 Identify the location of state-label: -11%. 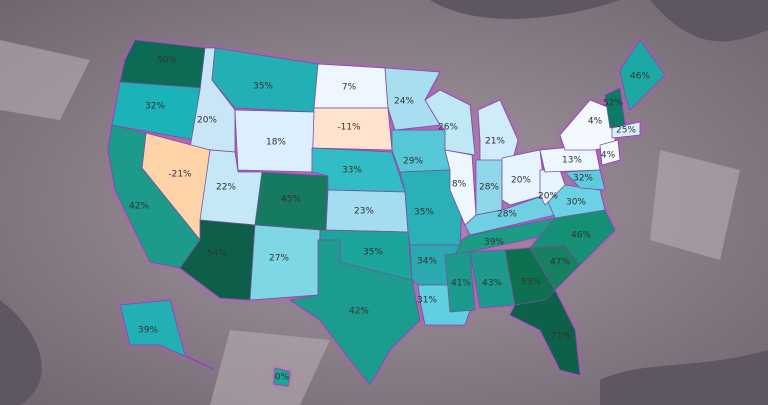
(349, 128).